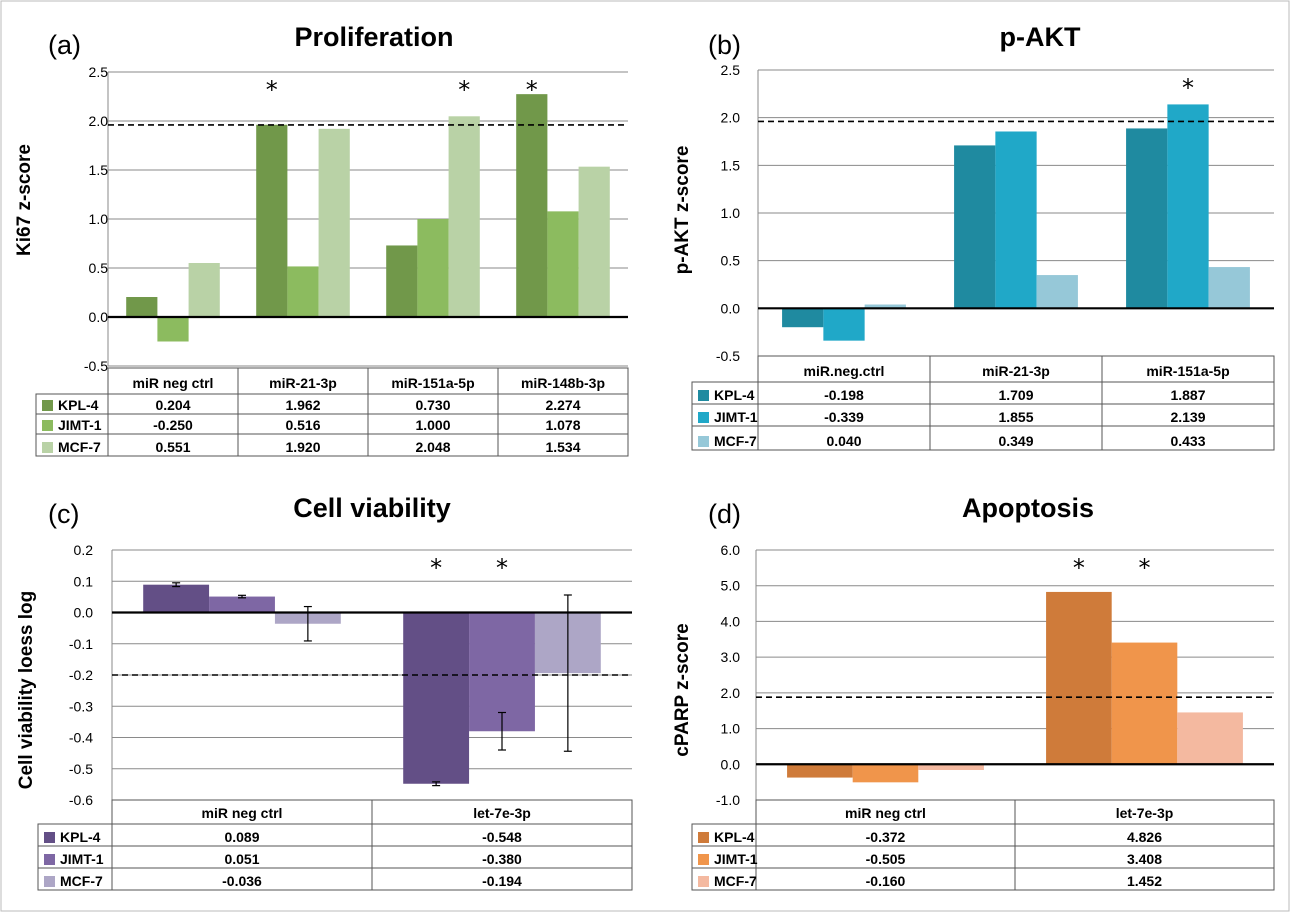 The height and width of the screenshot is (912, 1290). What do you see at coordinates (731, 550) in the screenshot?
I see `y-tick-label: 6.0` at bounding box center [731, 550].